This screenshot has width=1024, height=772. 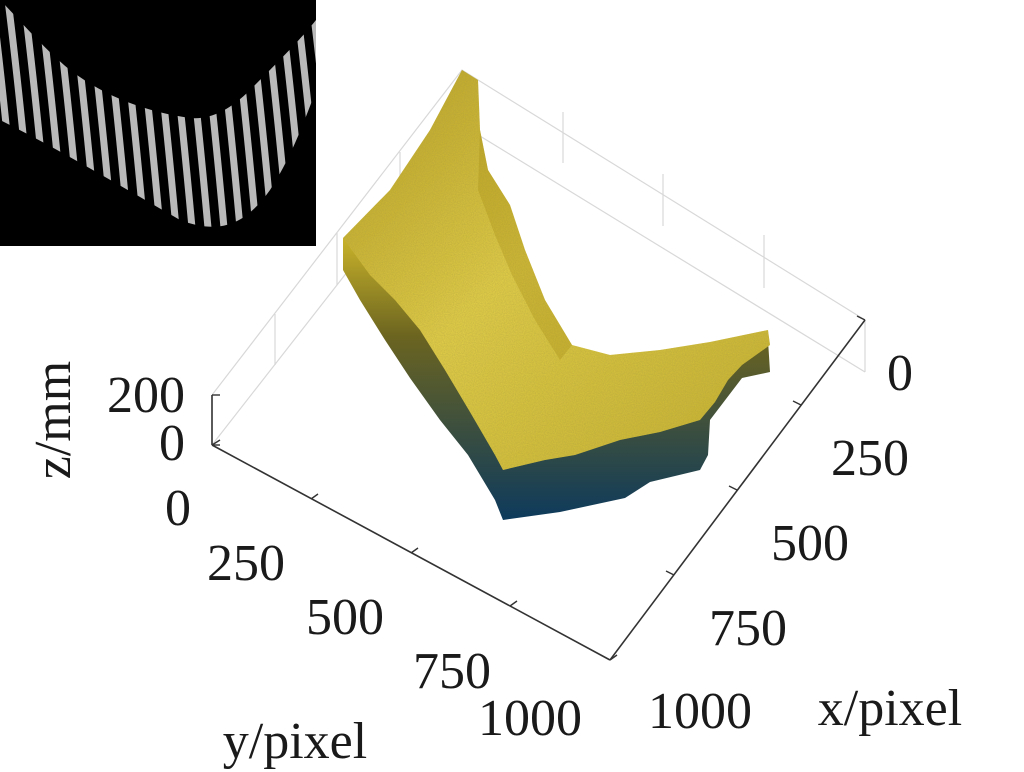 I want to click on x-tick-label: 0, so click(x=900, y=373).